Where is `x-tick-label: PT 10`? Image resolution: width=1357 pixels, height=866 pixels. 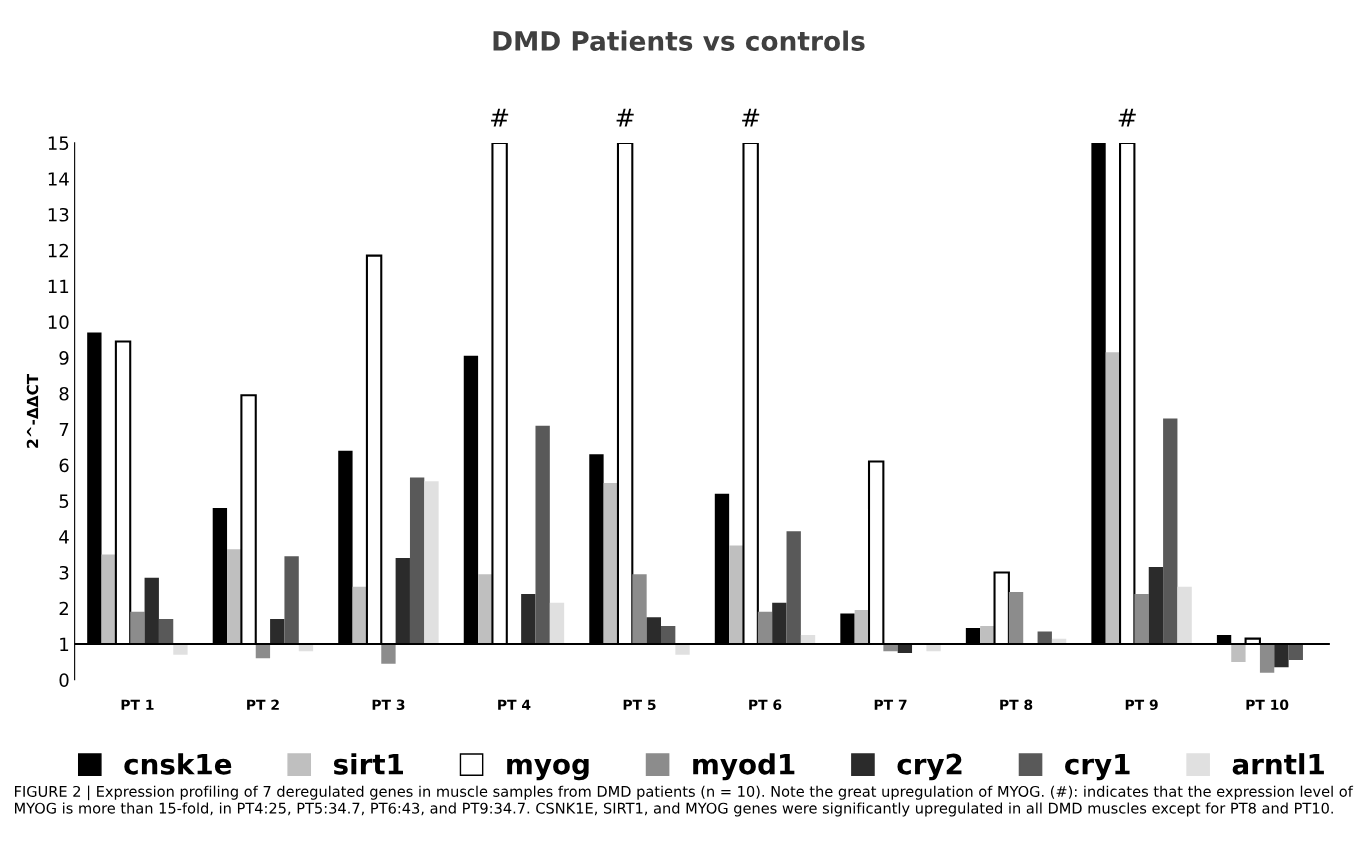
x-tick-label: PT 10 is located at coordinates (1267, 705).